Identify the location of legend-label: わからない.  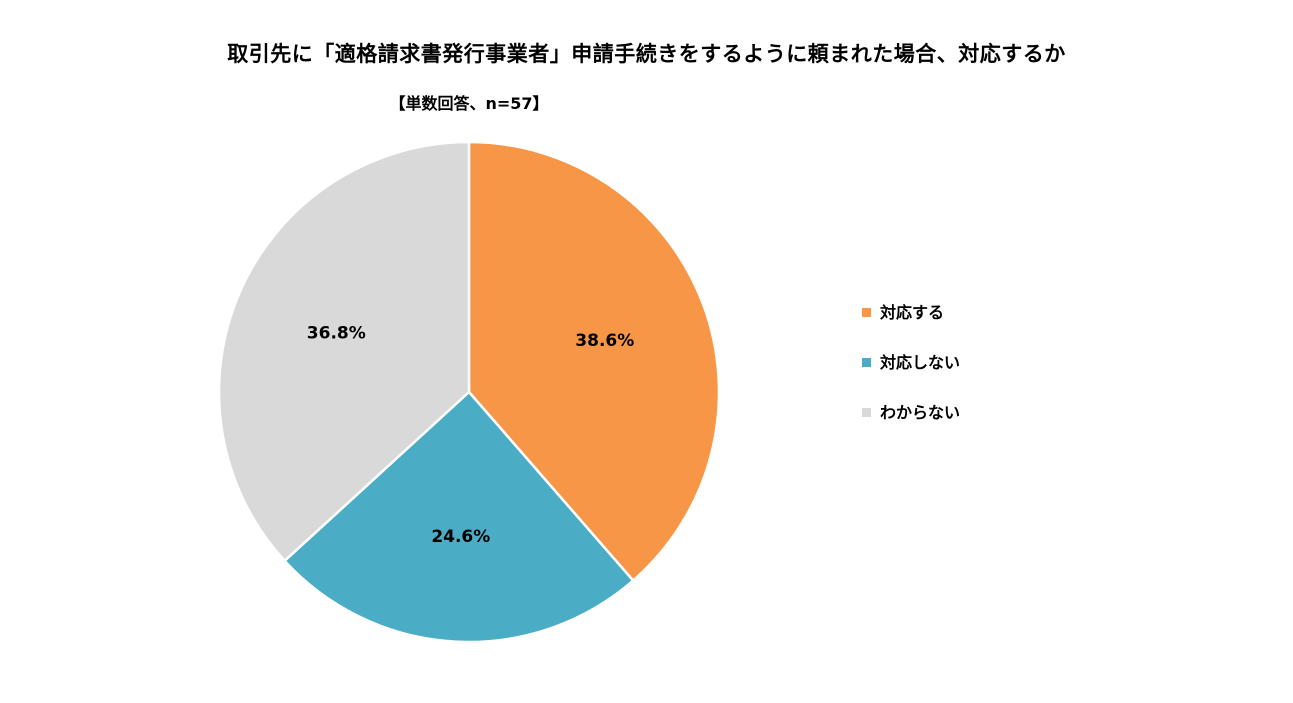
(920, 412).